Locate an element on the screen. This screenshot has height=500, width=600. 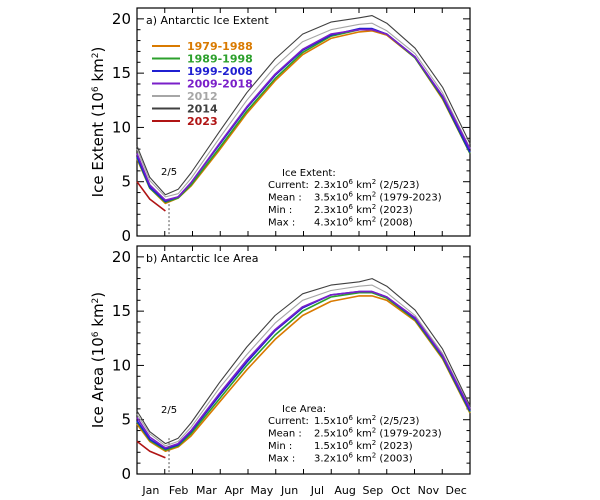
legend-label: 1989-1998 is located at coordinates (220, 59).